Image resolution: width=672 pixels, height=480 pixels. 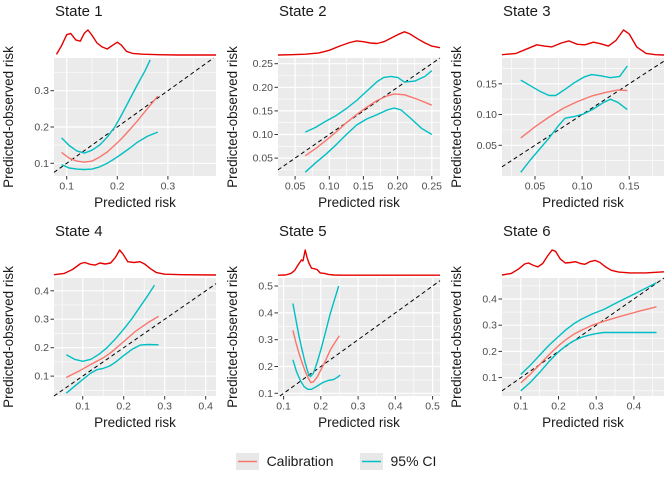 I want to click on x-tick-label: 0.5, so click(x=432, y=407).